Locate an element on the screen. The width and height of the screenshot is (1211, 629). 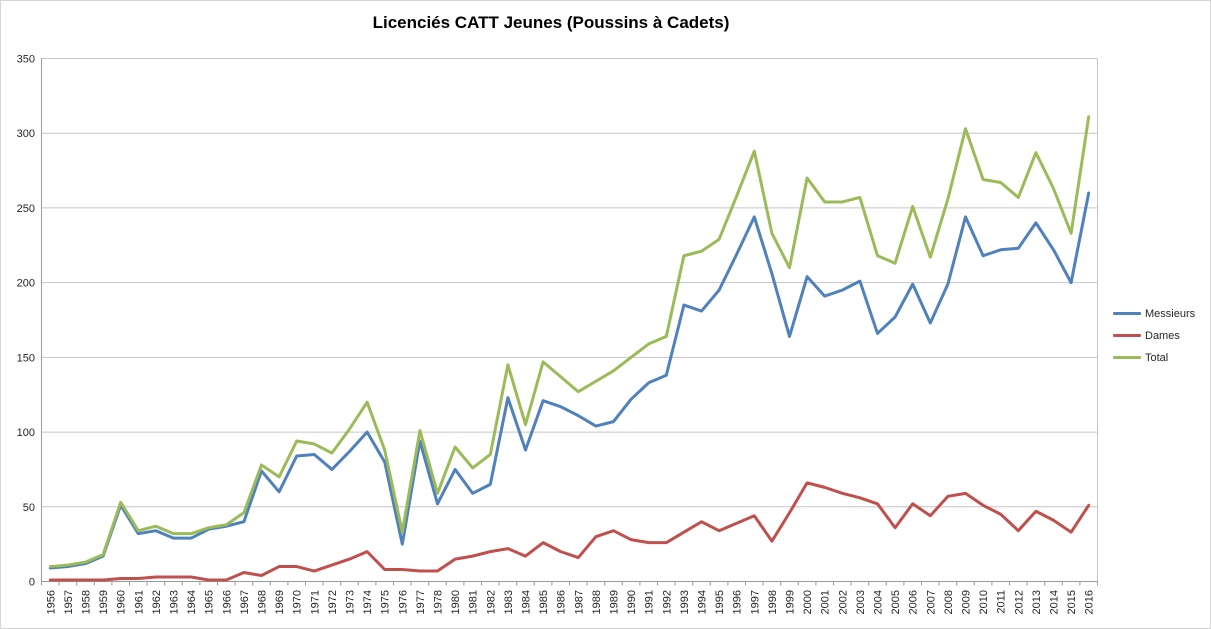
x-axis-tick-label: 1972 is located at coordinates (333, 602).